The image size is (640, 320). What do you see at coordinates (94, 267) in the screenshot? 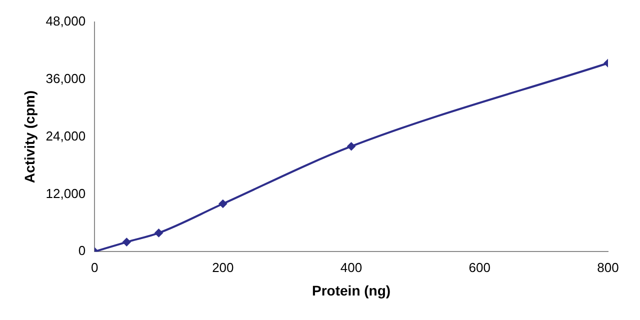
I see `x-tick-label: 0` at bounding box center [94, 267].